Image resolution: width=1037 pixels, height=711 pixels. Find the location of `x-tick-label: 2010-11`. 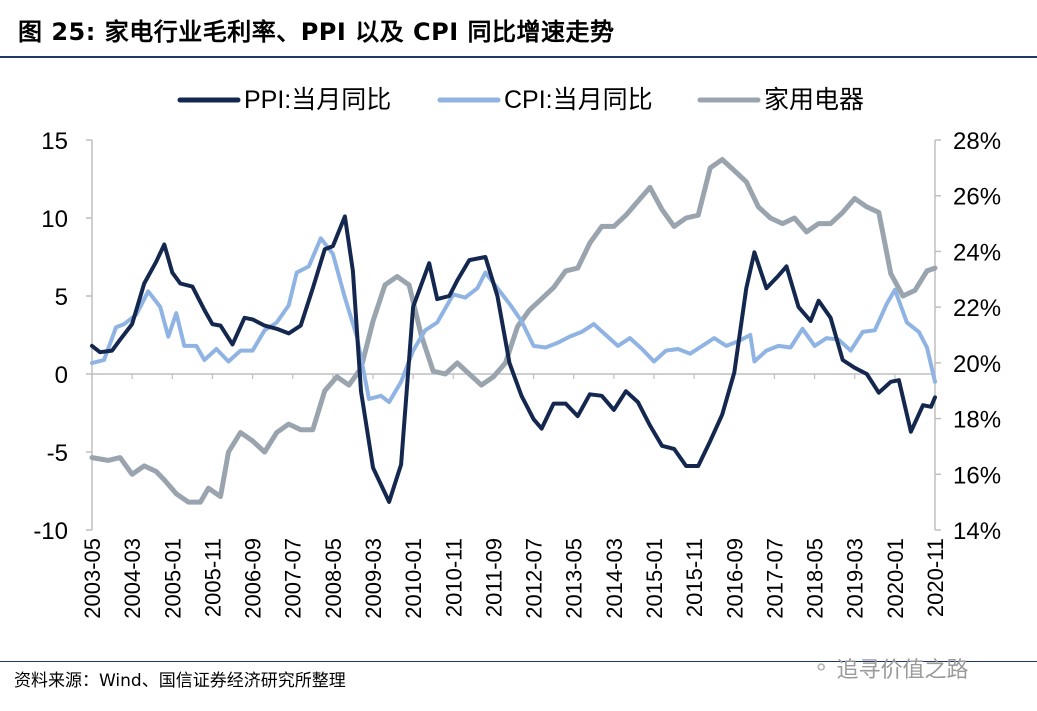

x-tick-label: 2010-11 is located at coordinates (453, 577).